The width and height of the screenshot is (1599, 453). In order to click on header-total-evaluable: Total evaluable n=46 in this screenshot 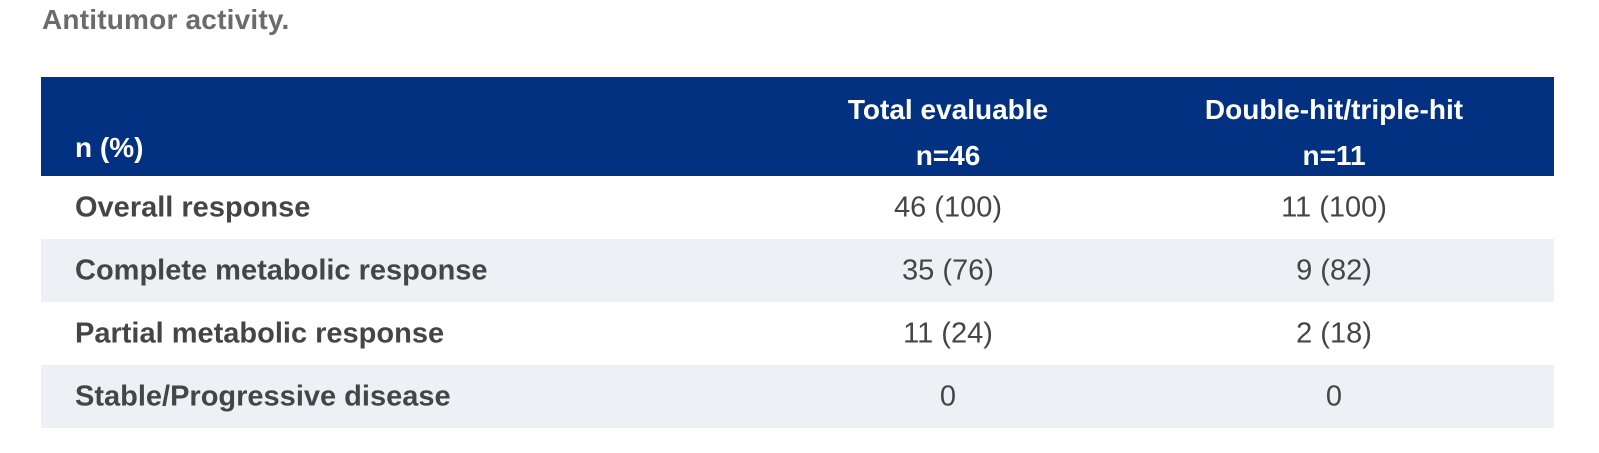, I will do `click(948, 133)`.